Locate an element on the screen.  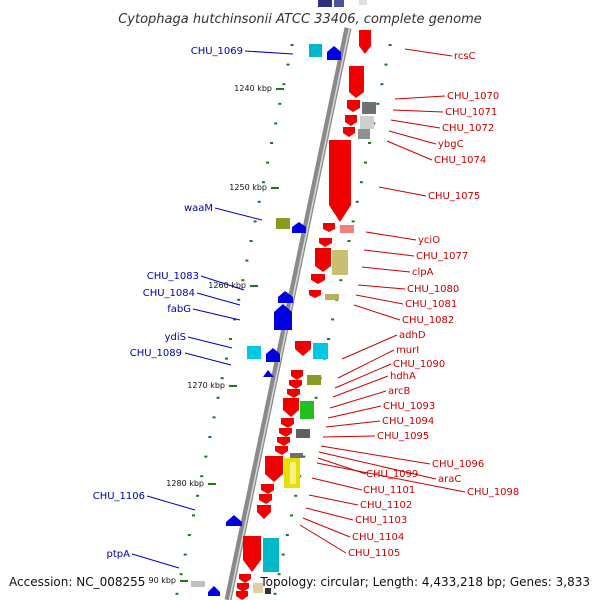
label-CHU_1074: CHU_1074 is located at coordinates (460, 160).